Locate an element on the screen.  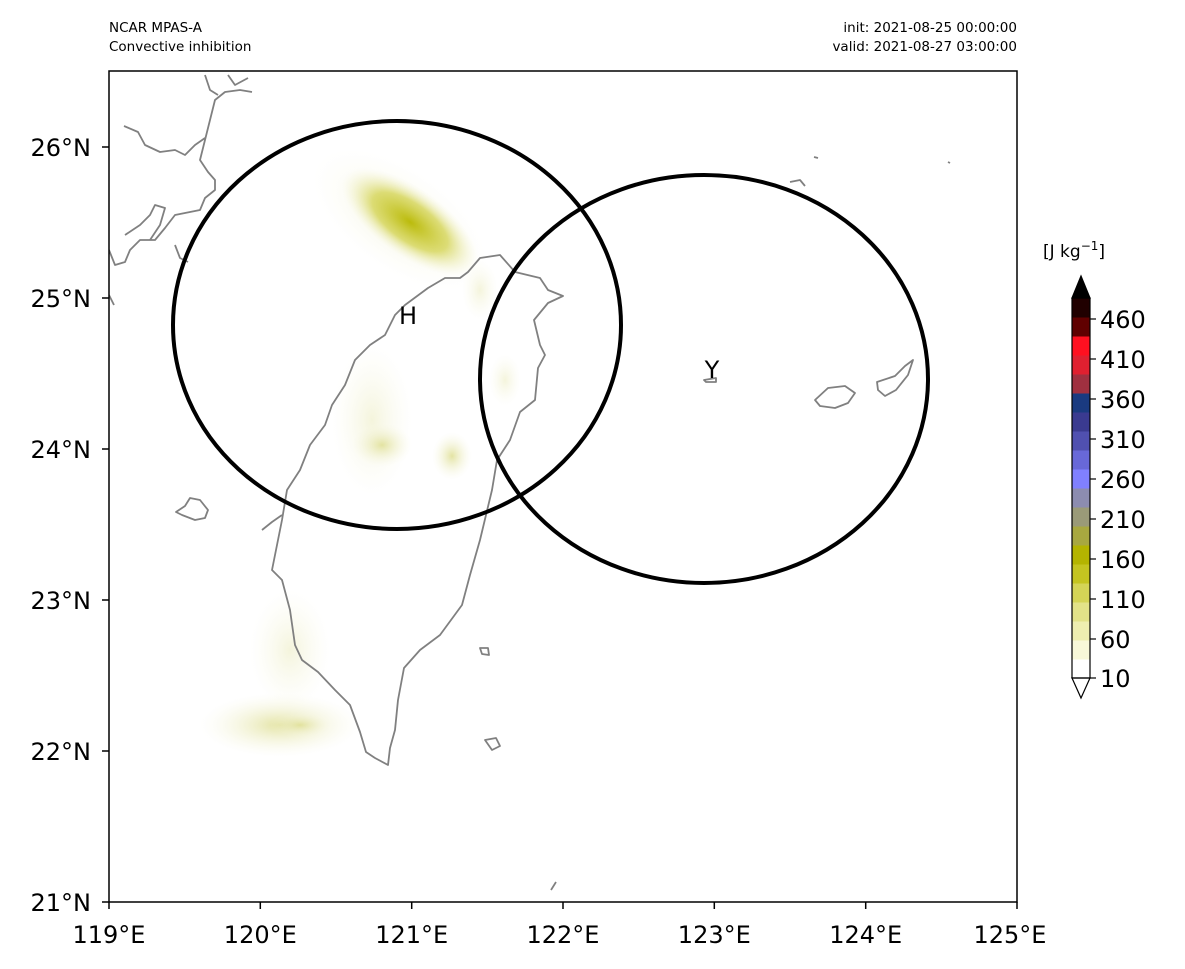
colorbar-tick-label: 60 is located at coordinates (1115, 640).